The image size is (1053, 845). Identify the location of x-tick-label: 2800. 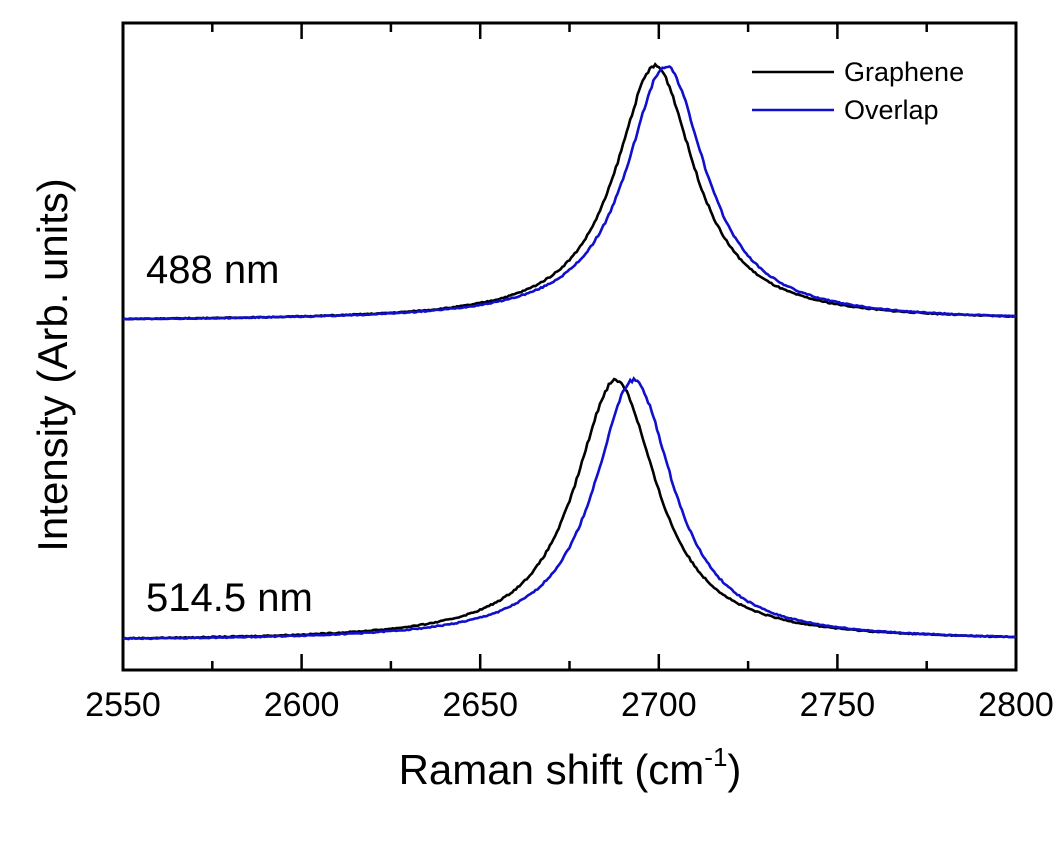
(1015, 705).